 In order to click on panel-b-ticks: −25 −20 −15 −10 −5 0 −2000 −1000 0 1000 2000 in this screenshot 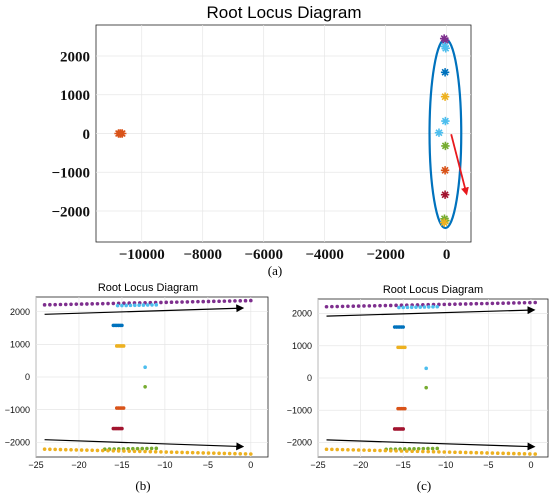, I will do `click(129, 388)`.